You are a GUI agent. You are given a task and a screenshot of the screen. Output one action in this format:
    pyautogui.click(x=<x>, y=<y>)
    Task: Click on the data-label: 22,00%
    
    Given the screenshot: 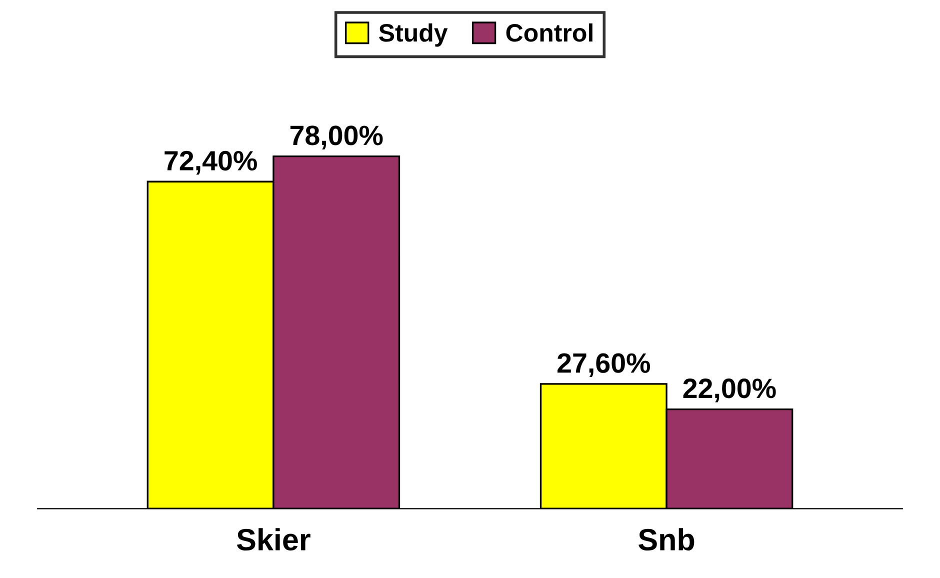 What is the action you would take?
    pyautogui.click(x=729, y=390)
    